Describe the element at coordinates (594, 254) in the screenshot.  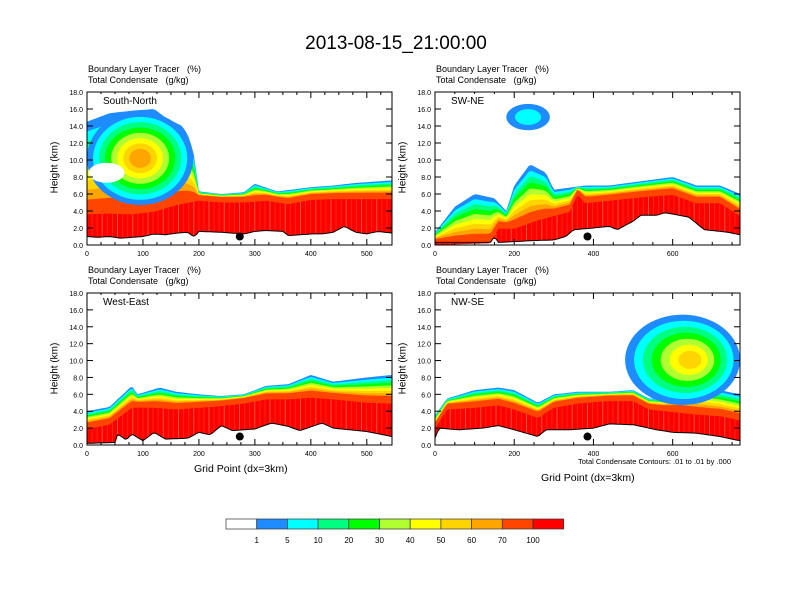
I see `x-tick-label: 400` at that location.